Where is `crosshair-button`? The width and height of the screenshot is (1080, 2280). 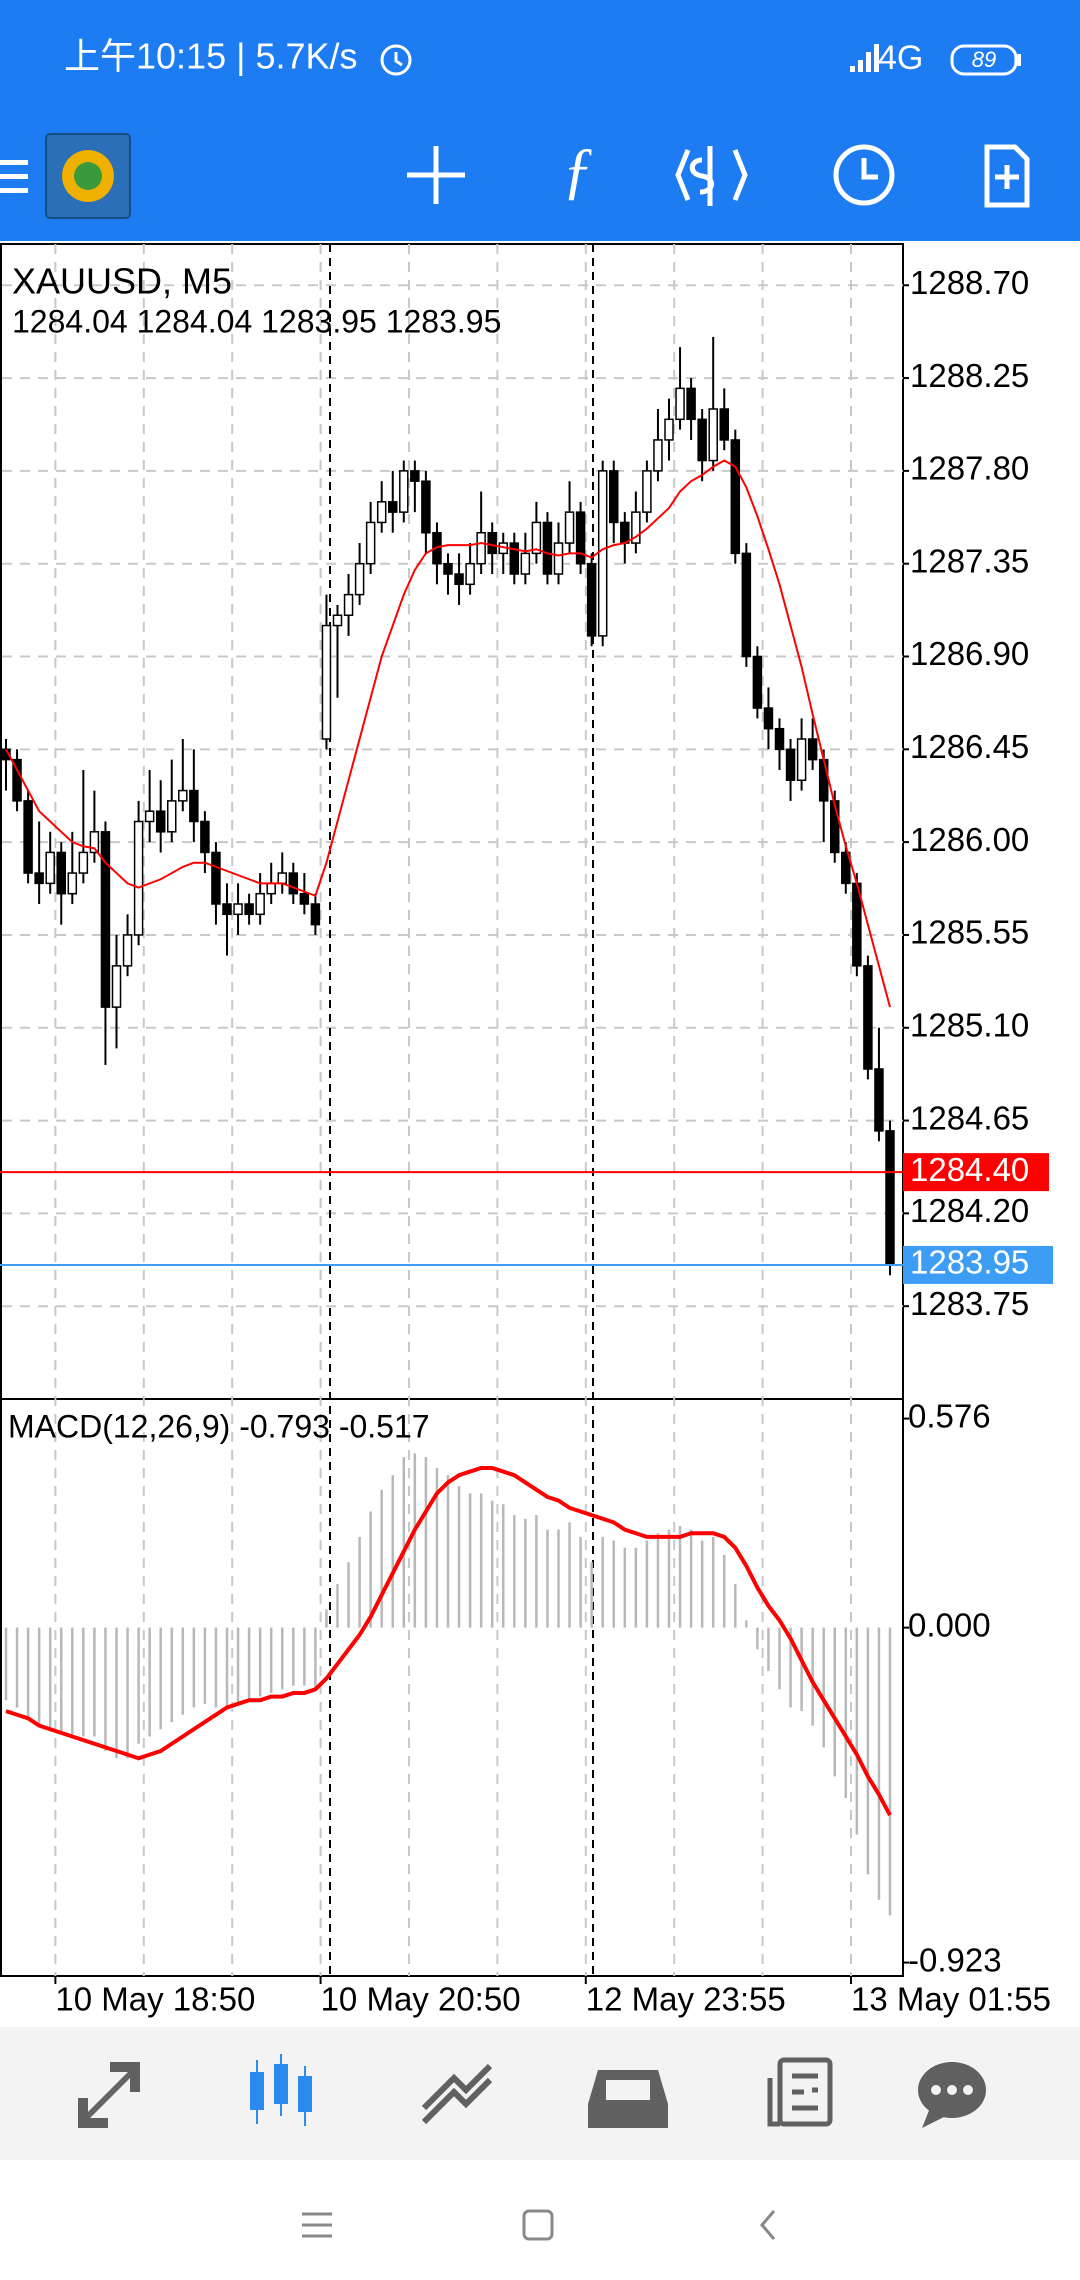 crosshair-button is located at coordinates (436, 175).